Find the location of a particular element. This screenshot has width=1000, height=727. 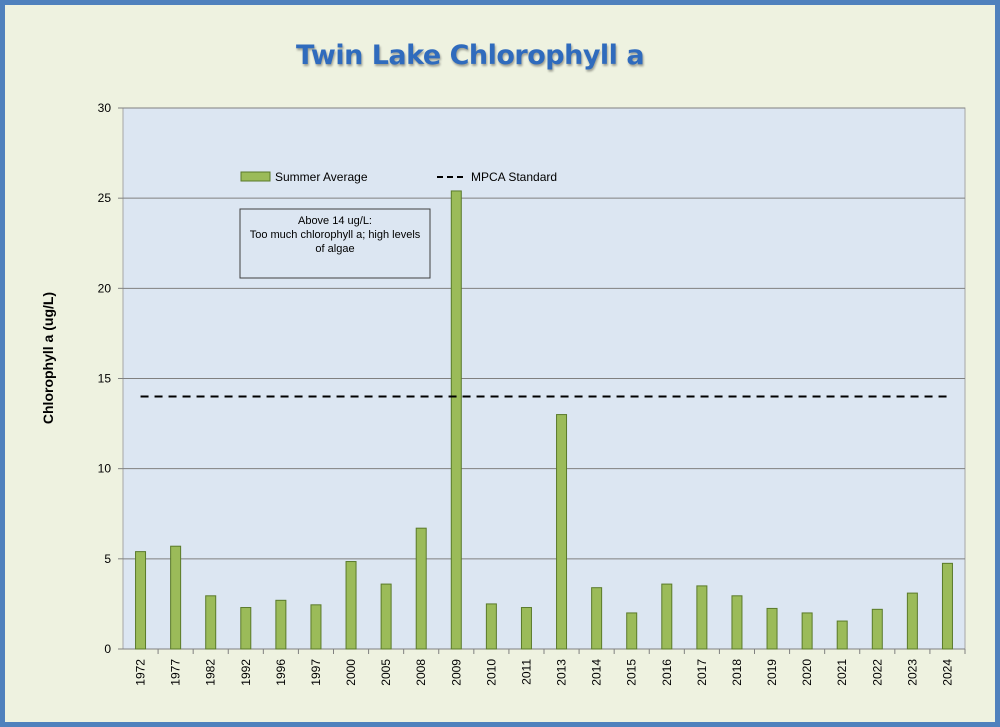

bar-1997 is located at coordinates (316, 627).